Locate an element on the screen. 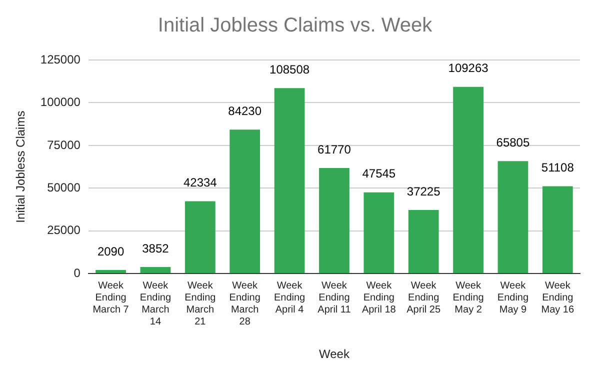 This screenshot has width=600, height=371. data-label: 108508 is located at coordinates (290, 69).